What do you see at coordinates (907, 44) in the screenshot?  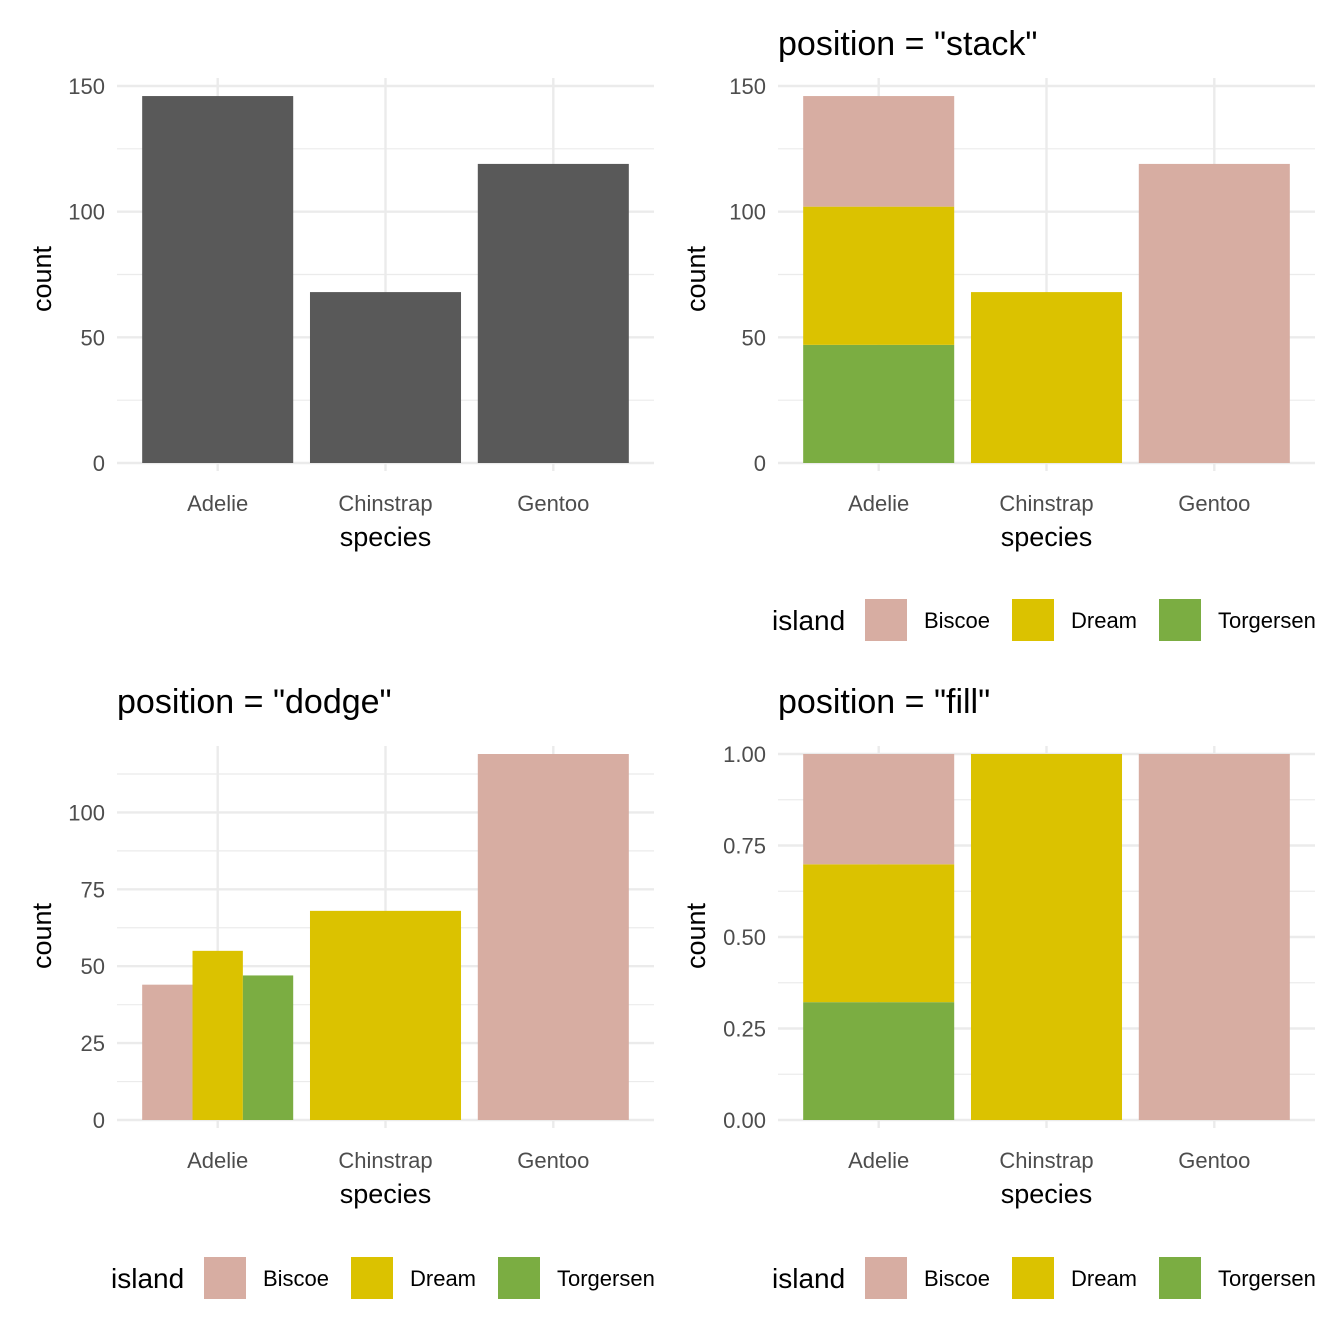 I see `chart-title: position = "stack"` at bounding box center [907, 44].